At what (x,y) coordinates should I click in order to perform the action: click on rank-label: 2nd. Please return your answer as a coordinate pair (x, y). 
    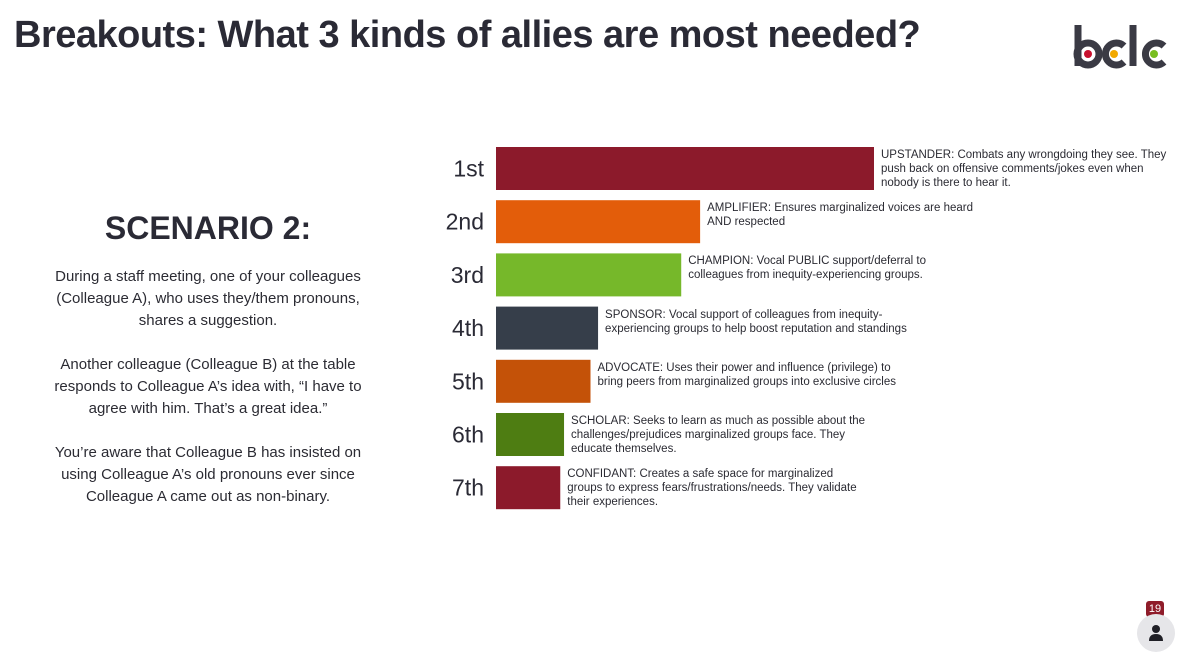
    Looking at the image, I should click on (465, 222).